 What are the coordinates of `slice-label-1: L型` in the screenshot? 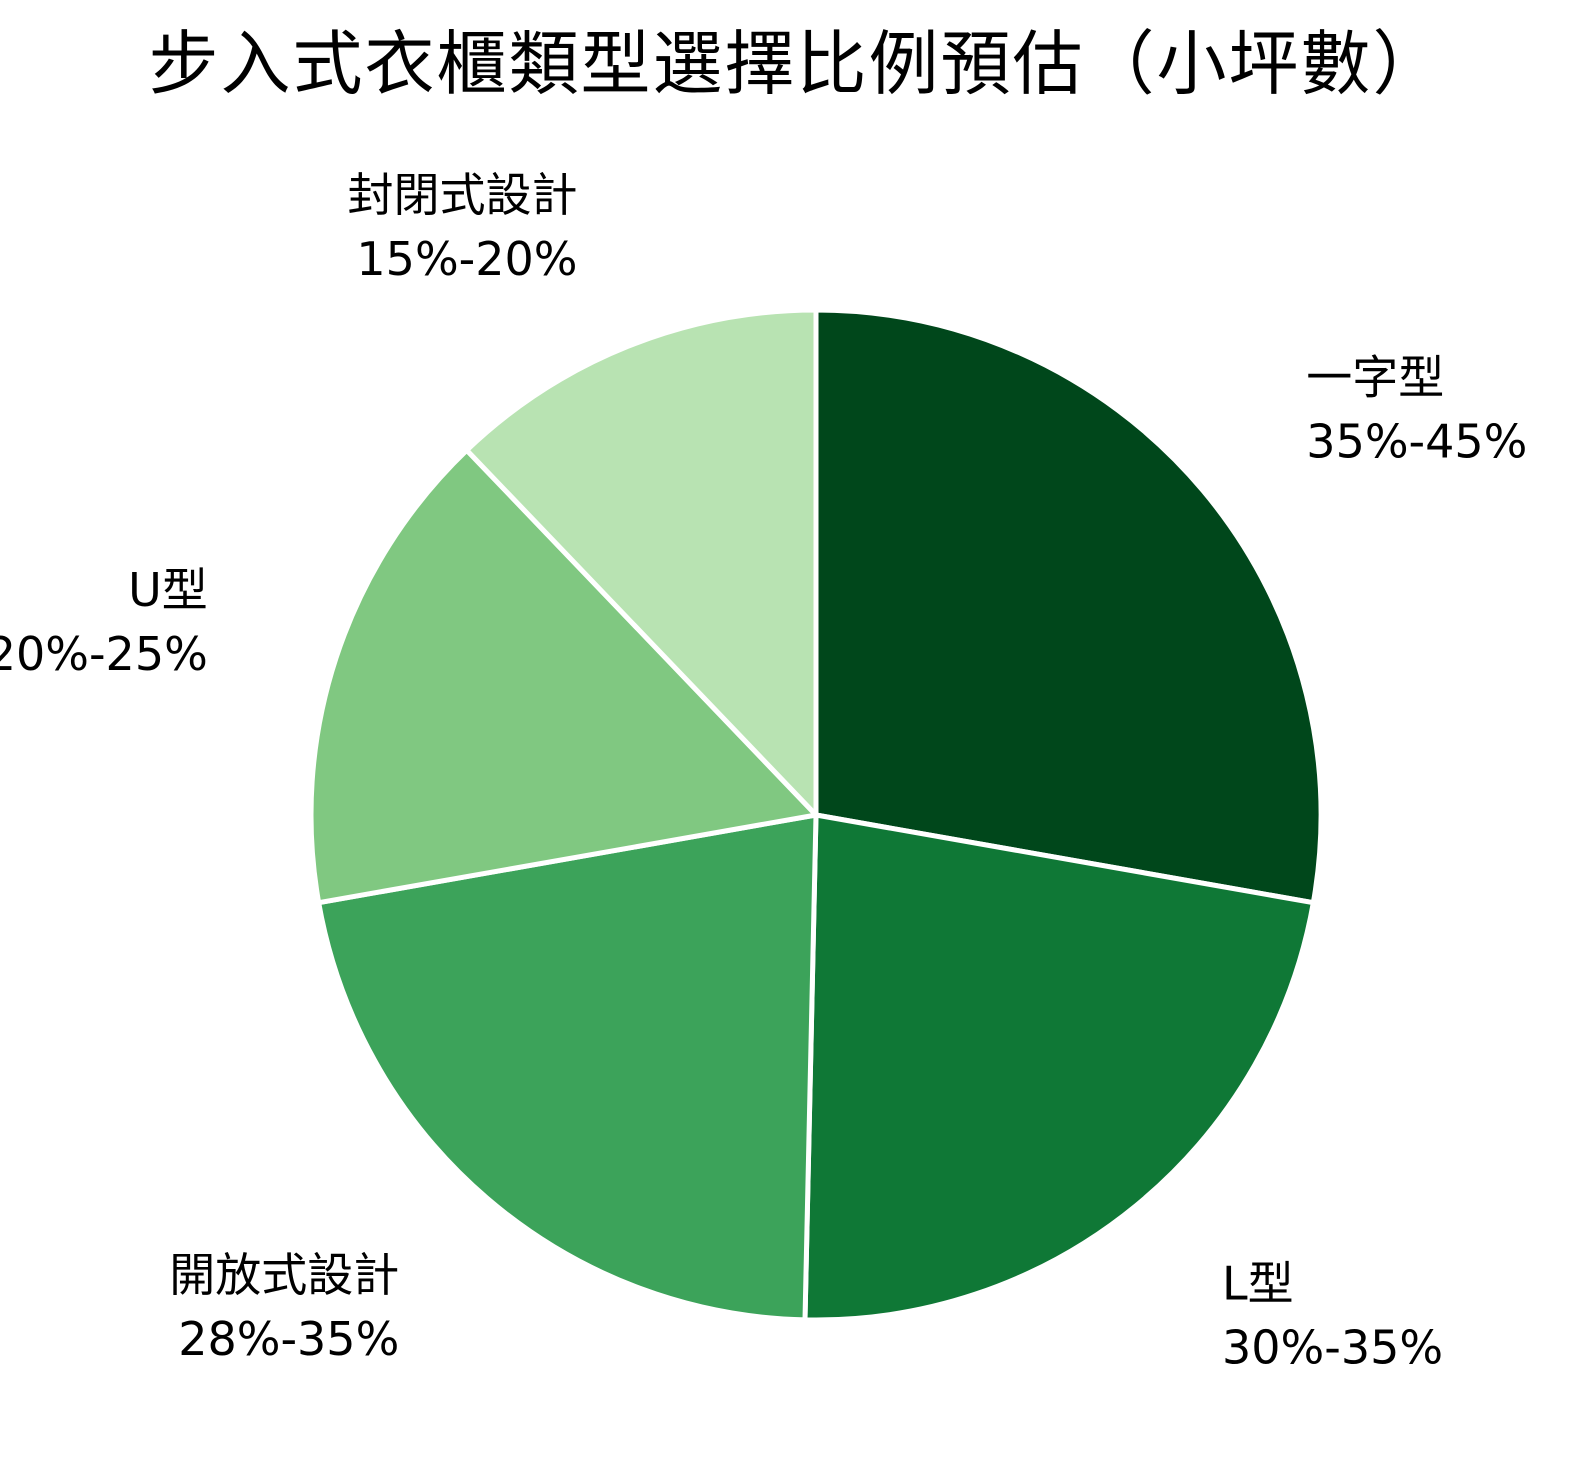 It's located at (1258, 1284).